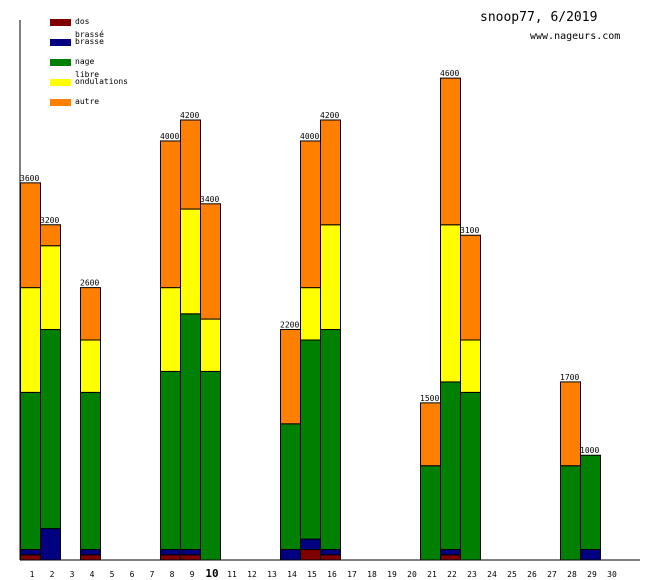 Image resolution: width=660 pixels, height=580 pixels. Describe the element at coordinates (89, 28) in the screenshot. I see `legend-label: dos brassé` at that location.